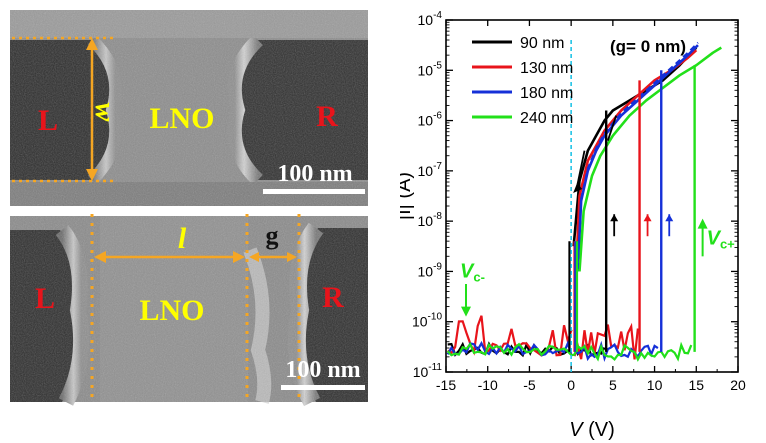 The height and width of the screenshot is (443, 766). Describe the element at coordinates (546, 93) in the screenshot. I see `legend-label-2: 180 nm` at that location.